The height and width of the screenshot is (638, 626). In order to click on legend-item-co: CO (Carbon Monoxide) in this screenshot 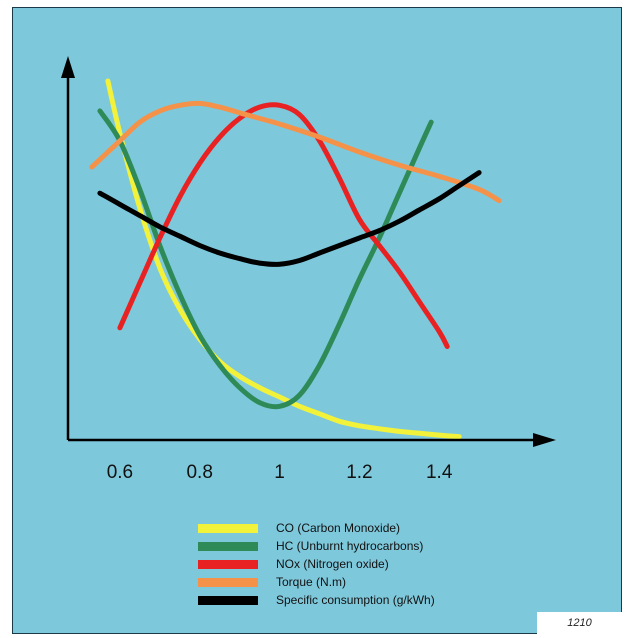, I will do `click(316, 528)`.